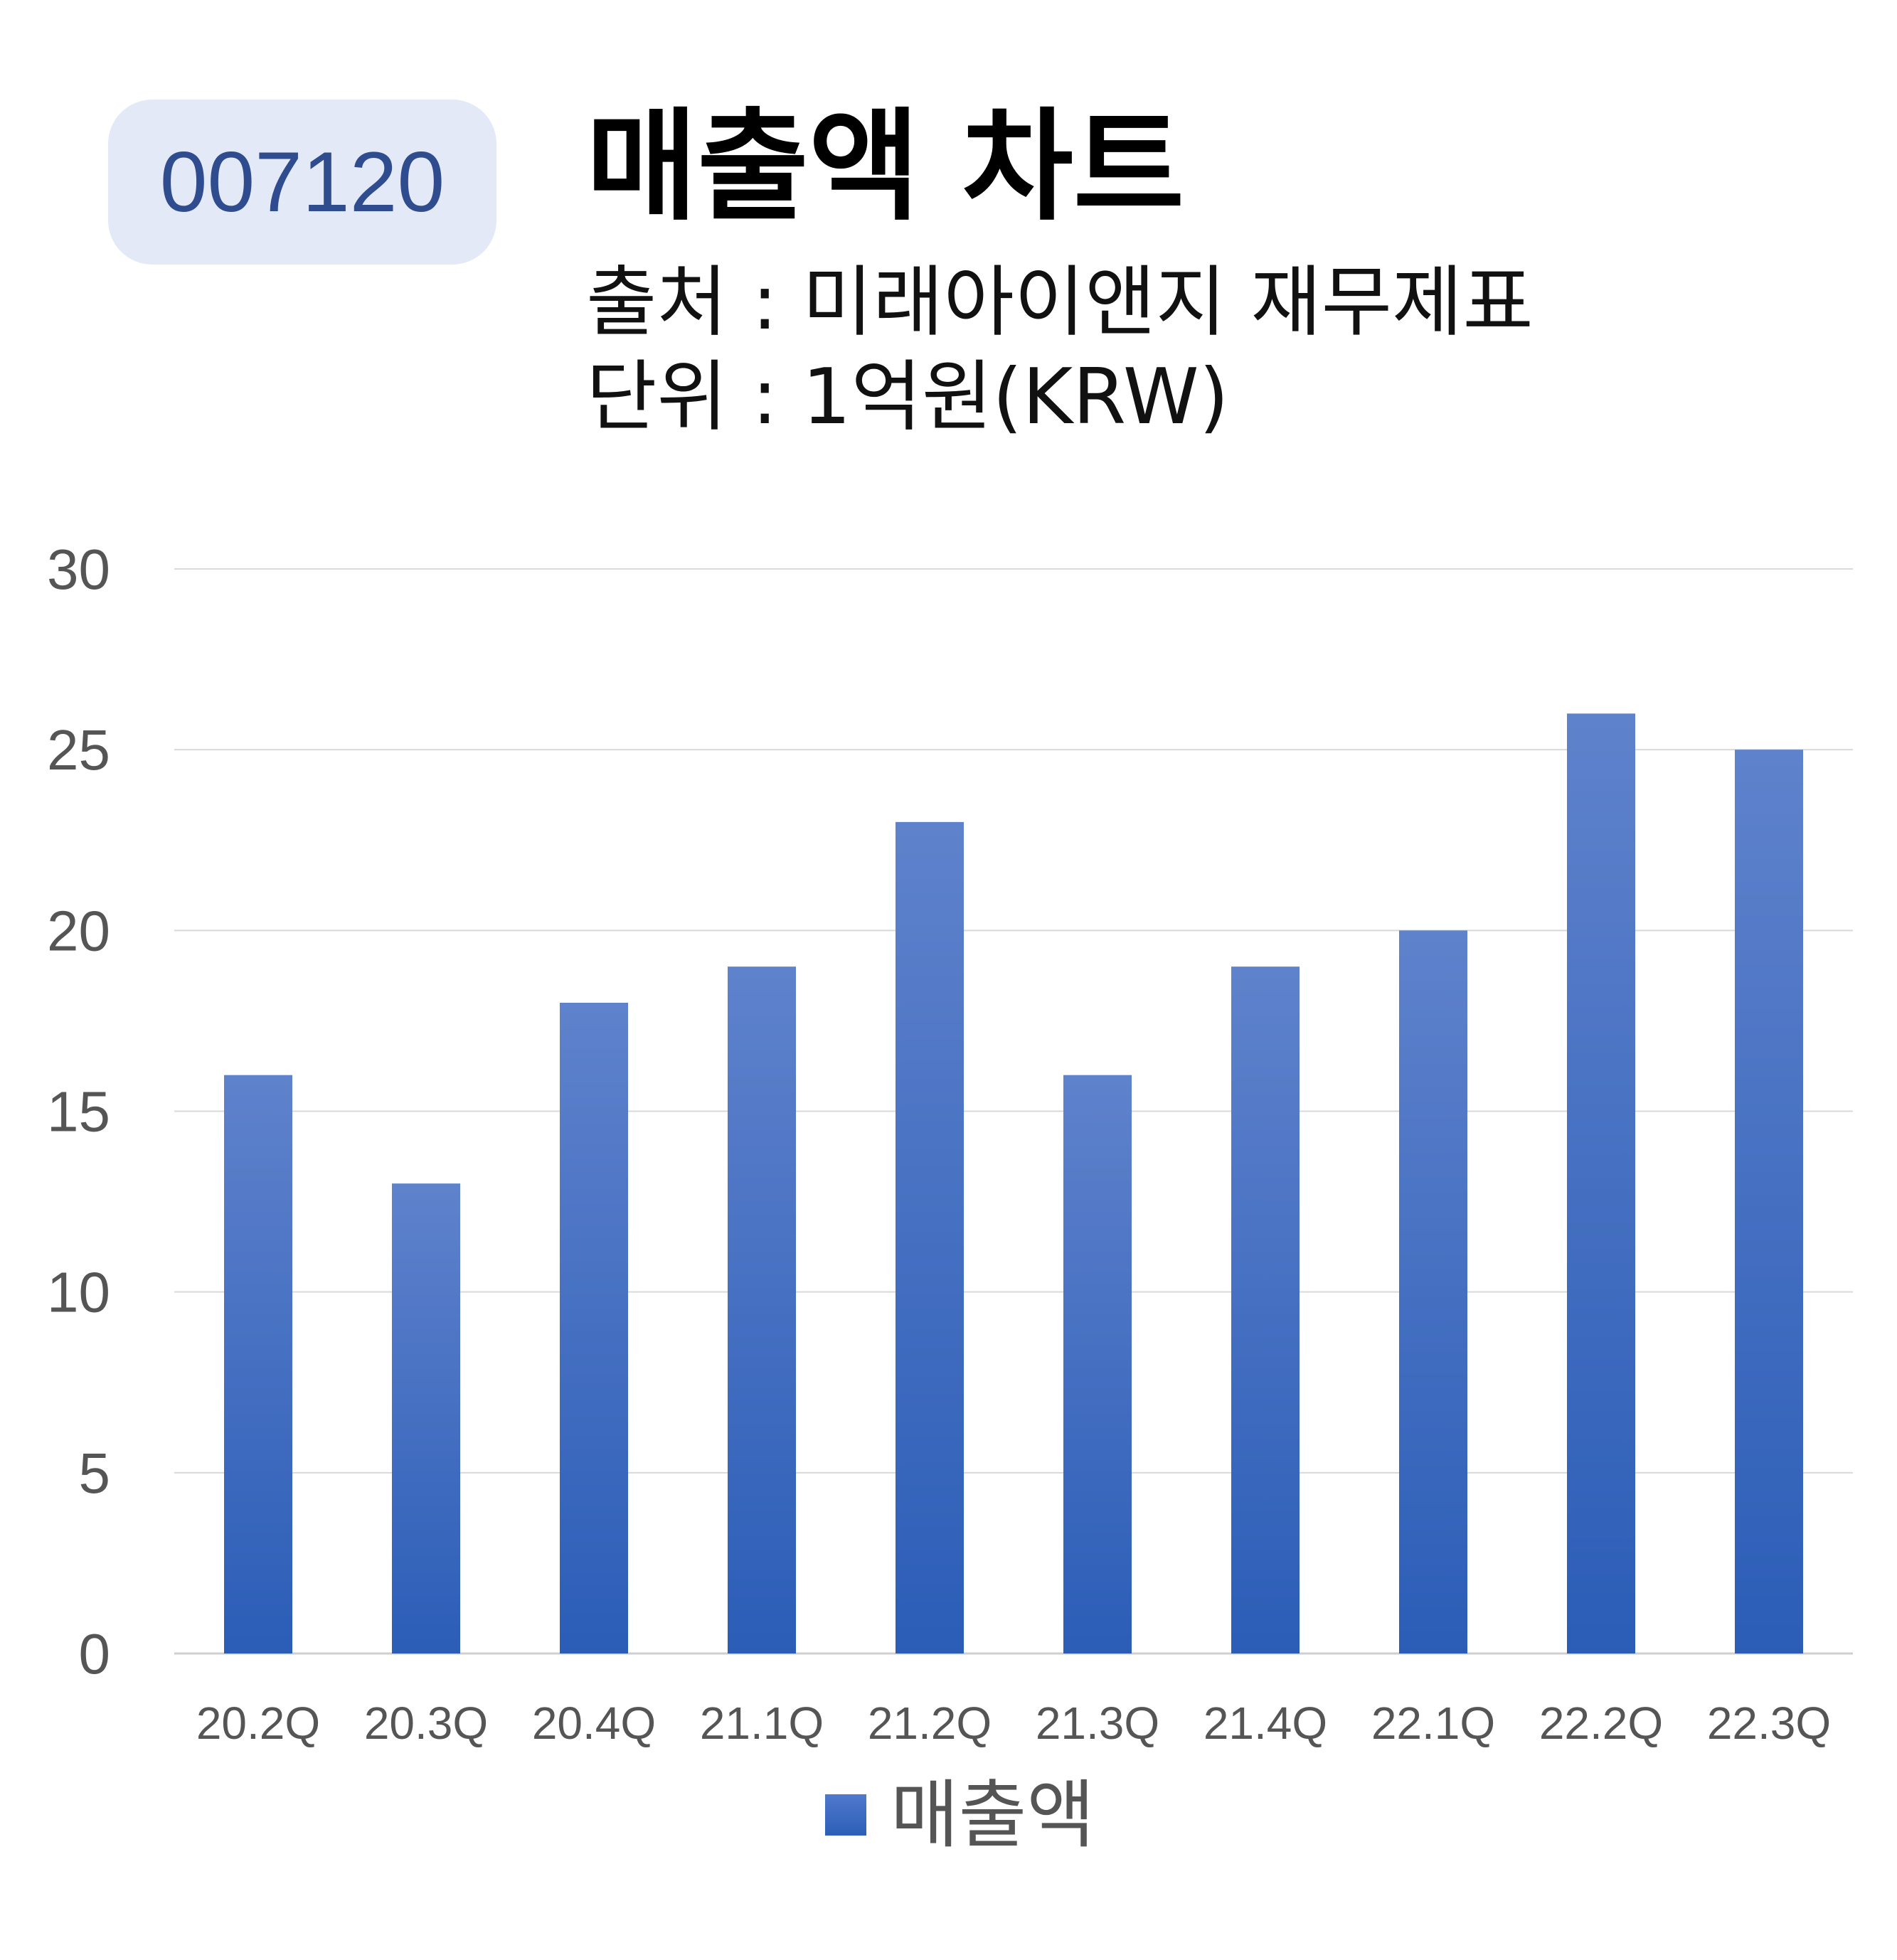 The width and height of the screenshot is (1897, 1960). Describe the element at coordinates (762, 1309) in the screenshot. I see `bar-21.1Q` at that location.